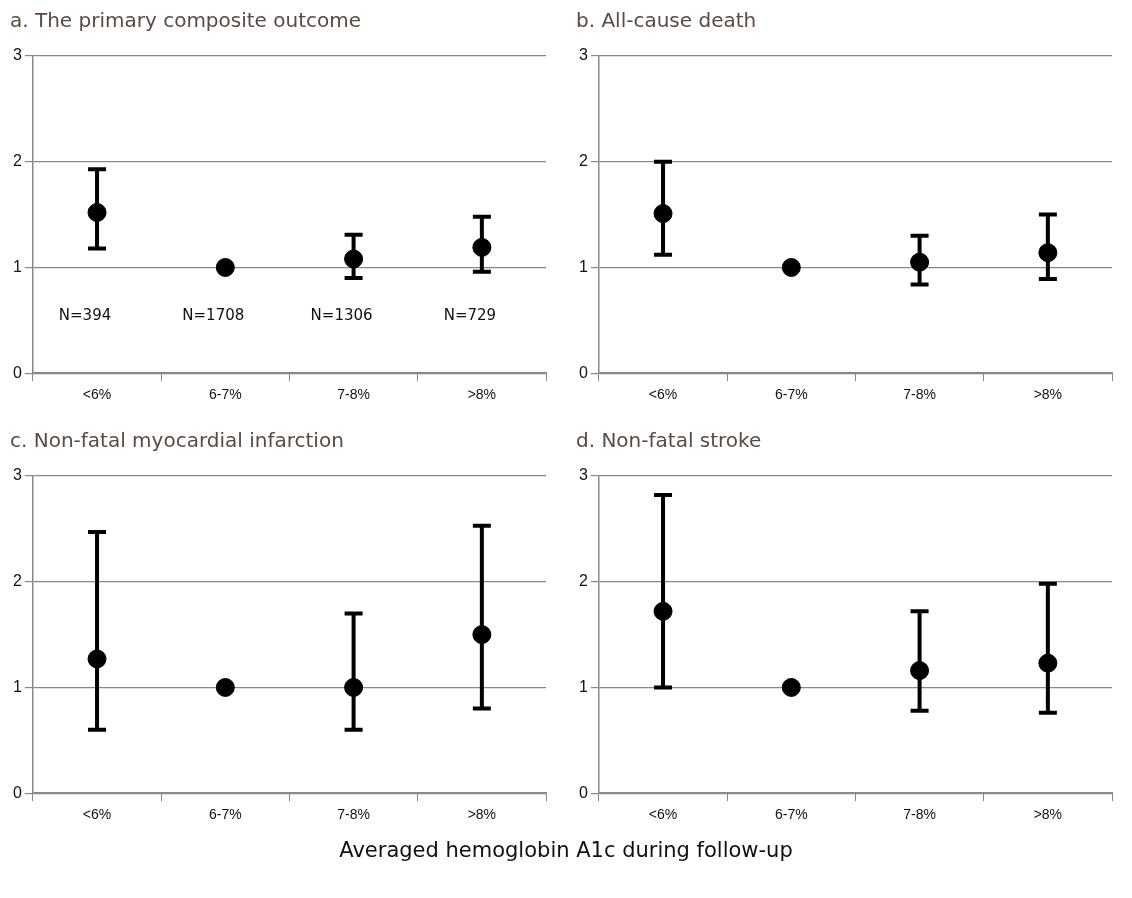  Describe the element at coordinates (85, 314) in the screenshot. I see `annotation: N=394` at that location.